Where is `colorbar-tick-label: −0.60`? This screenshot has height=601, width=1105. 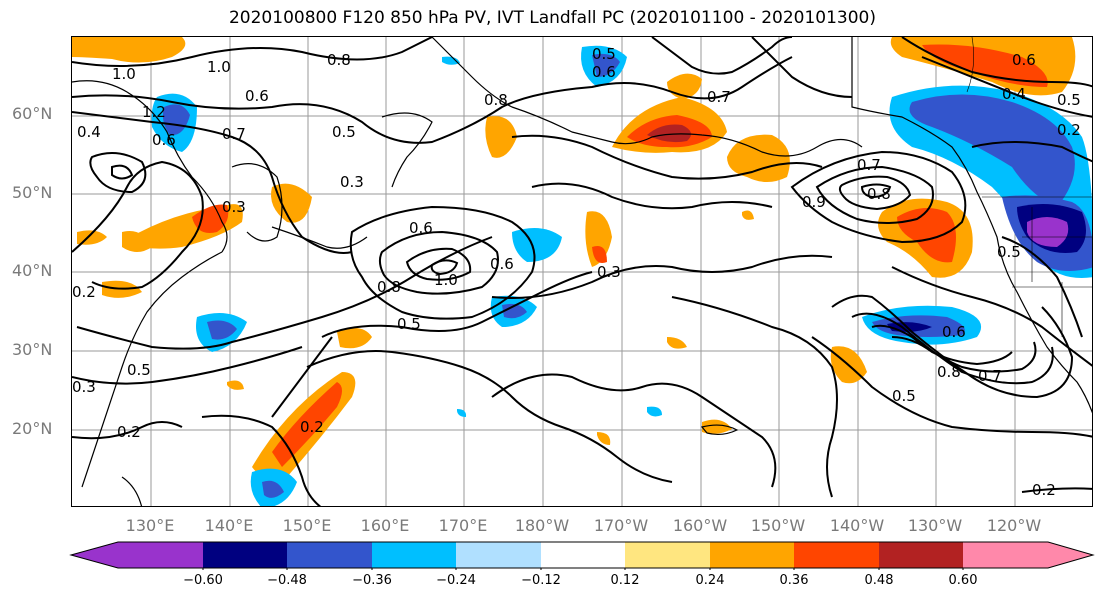
colorbar-tick-label: −0.60 is located at coordinates (203, 580).